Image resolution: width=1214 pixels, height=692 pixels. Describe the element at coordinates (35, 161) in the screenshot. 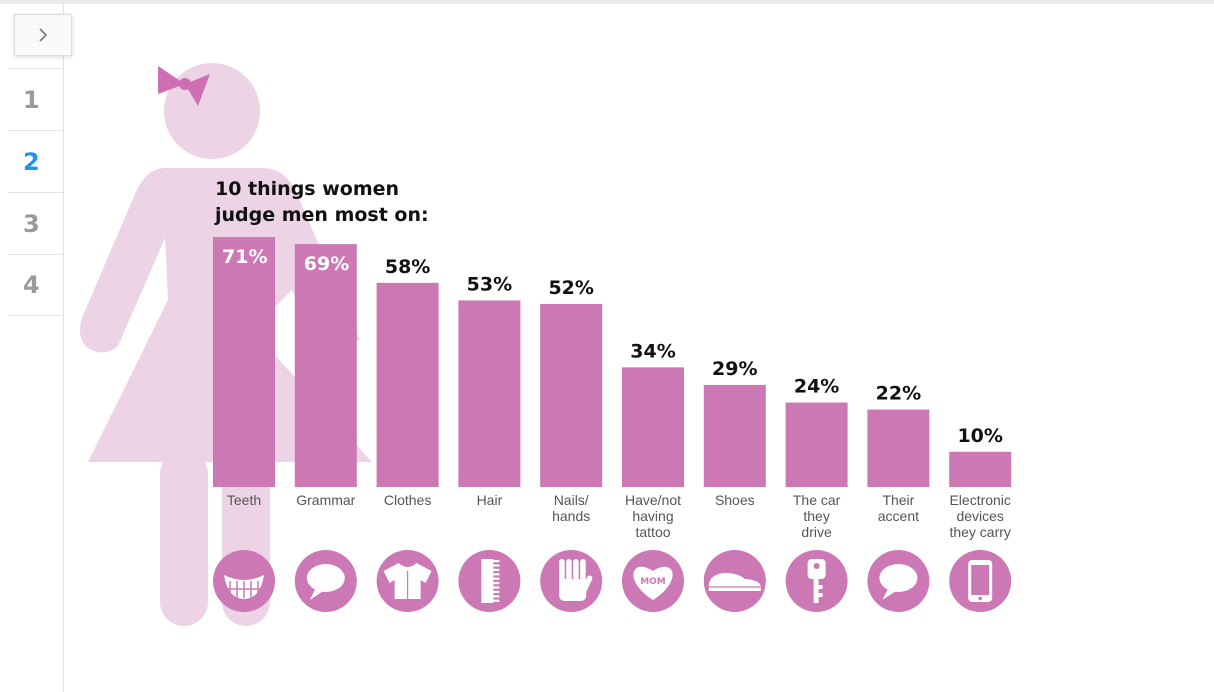

I see `nav-item-2: 2` at that location.